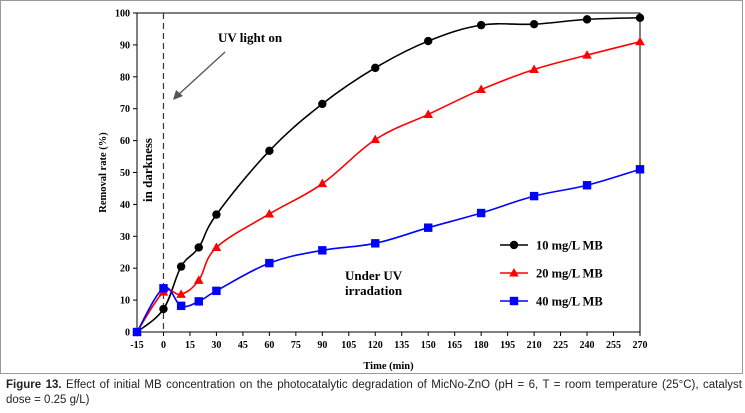  What do you see at coordinates (125, 109) in the screenshot?
I see `y-tick-label: 70` at bounding box center [125, 109].